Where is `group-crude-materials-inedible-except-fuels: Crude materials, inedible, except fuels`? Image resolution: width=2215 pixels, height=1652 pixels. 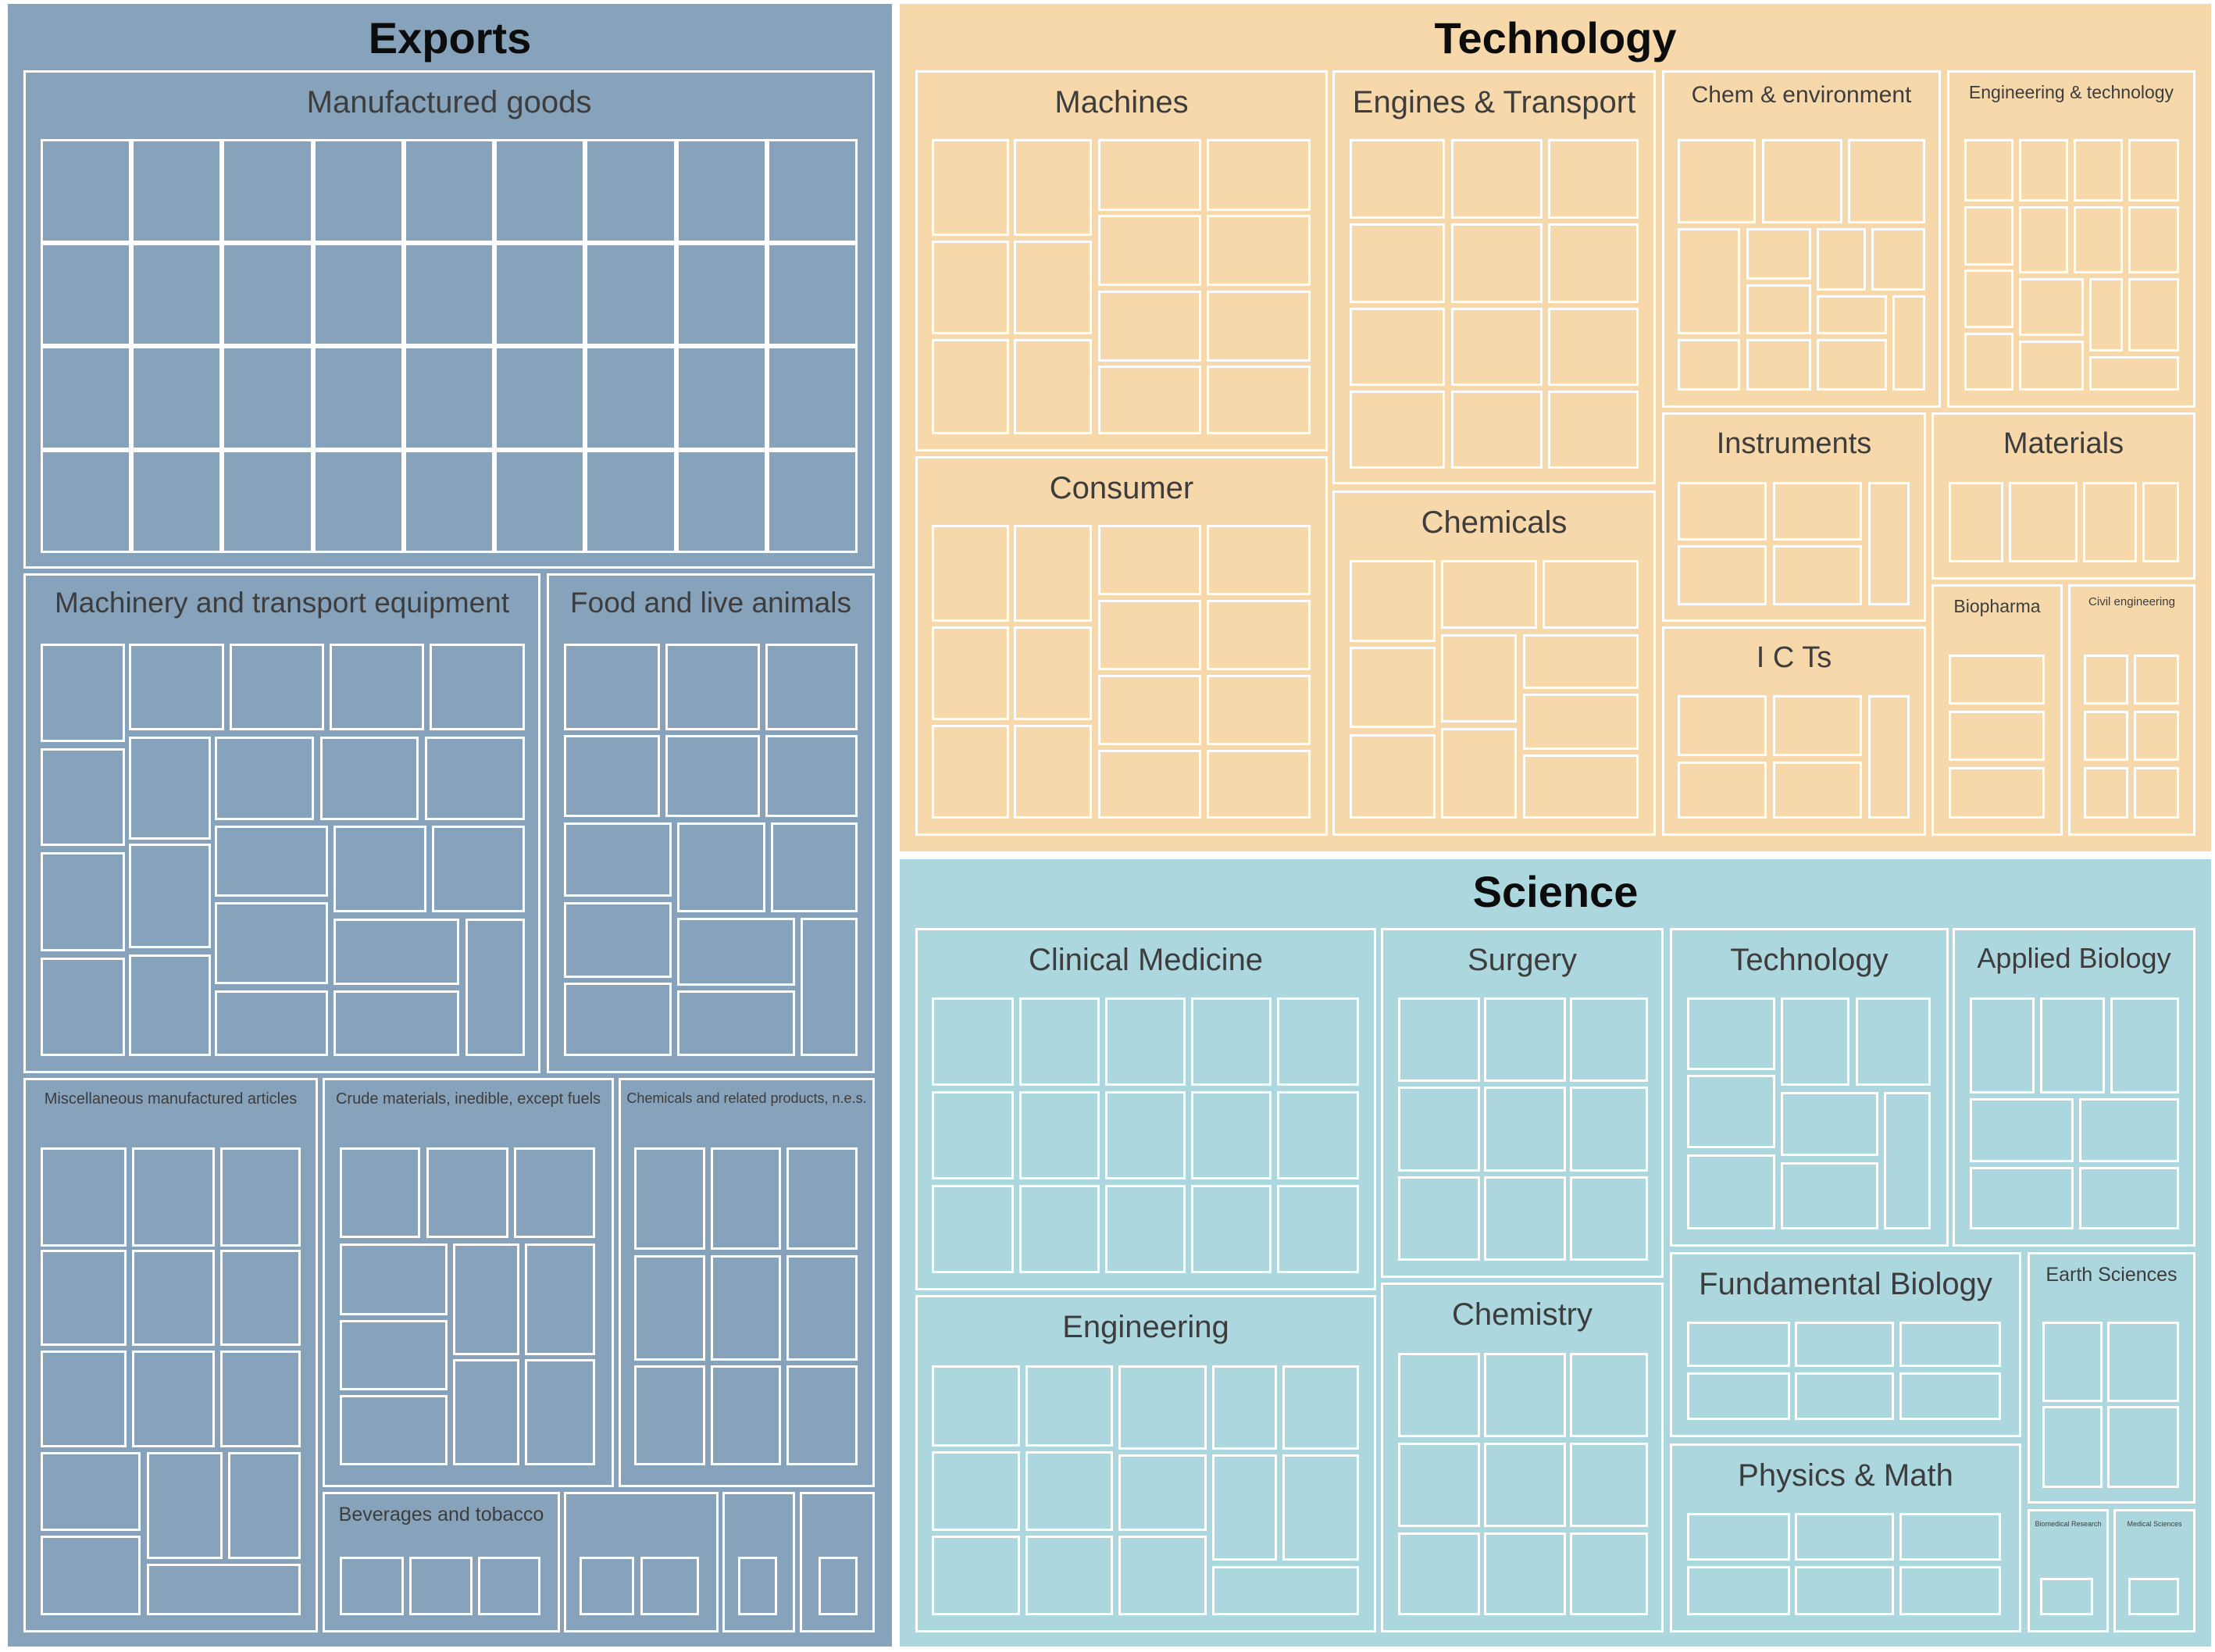 group-crude-materials-inedible-except-fuels: Crude materials, inedible, except fuels is located at coordinates (468, 1282).